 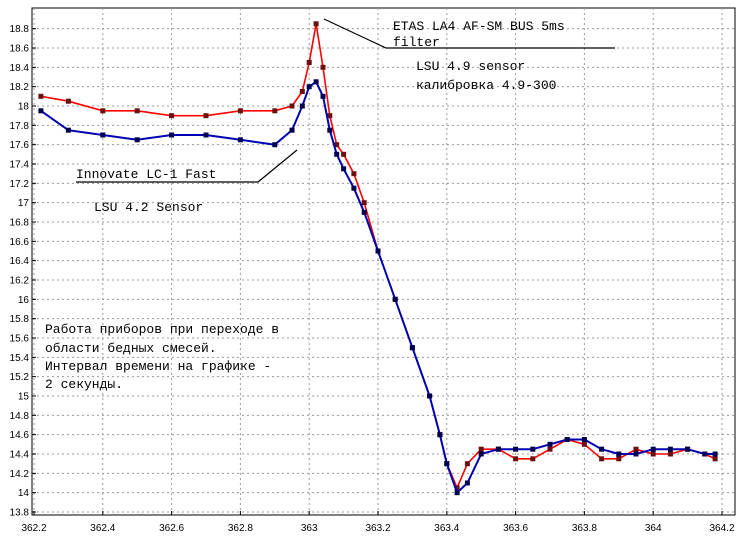 I want to click on y-tick-label: 18.2, so click(x=20, y=87).